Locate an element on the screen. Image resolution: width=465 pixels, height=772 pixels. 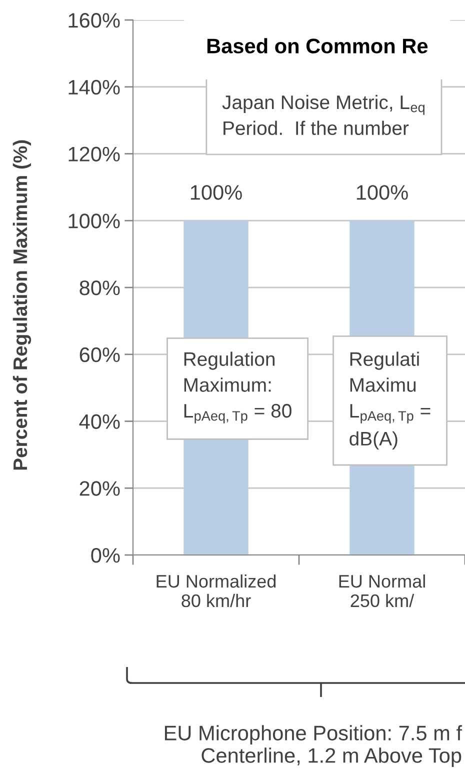
text: EU Microphone Position: 7.5 m f Centerline, 1.2 m Above Top is located at coordinates (313, 746).